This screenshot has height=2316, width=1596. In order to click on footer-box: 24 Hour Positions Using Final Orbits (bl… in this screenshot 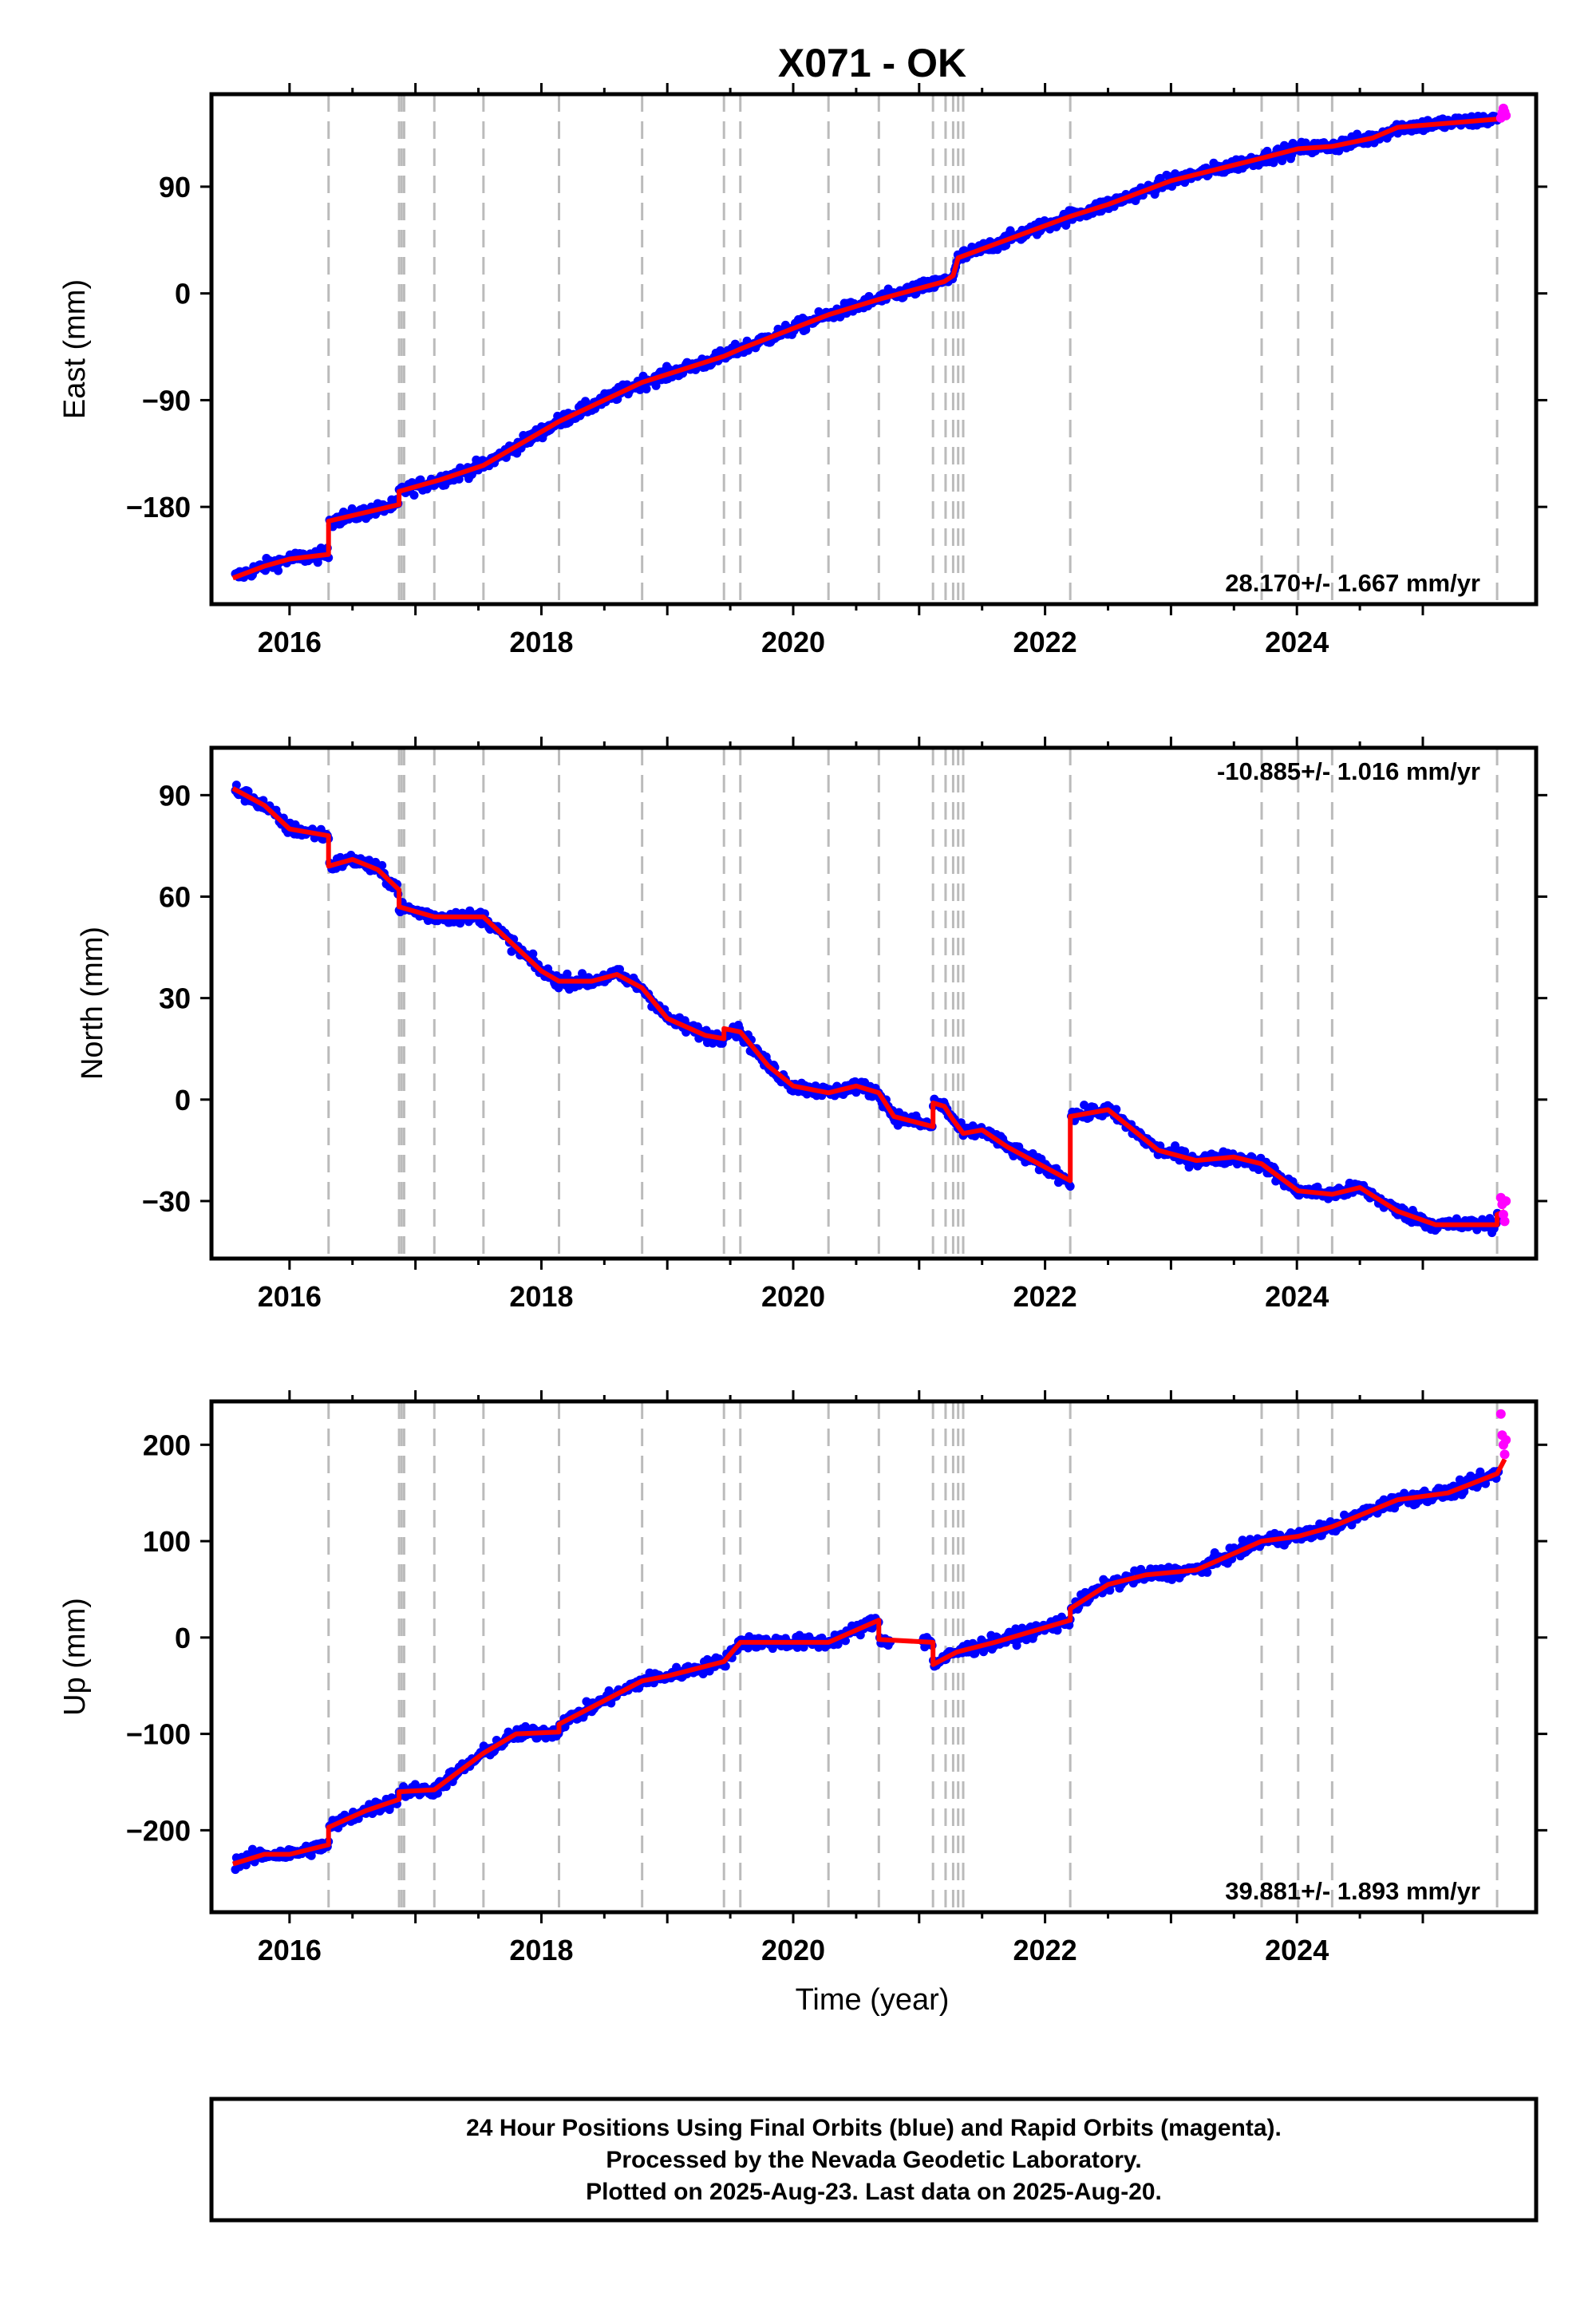, I will do `click(874, 2160)`.